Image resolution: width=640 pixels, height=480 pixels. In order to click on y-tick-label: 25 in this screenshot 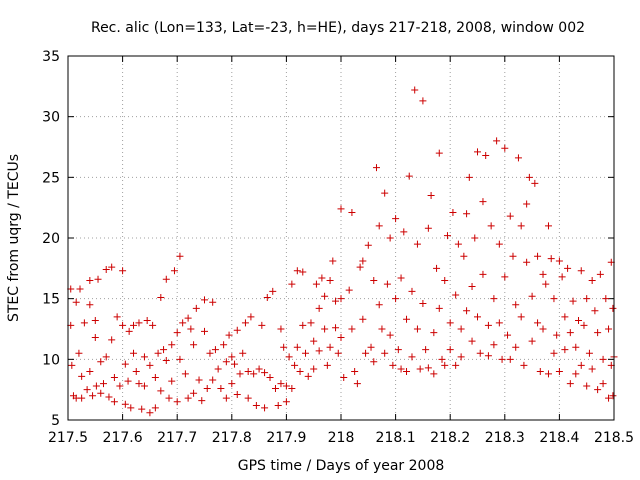, I will do `click(51, 178)`.